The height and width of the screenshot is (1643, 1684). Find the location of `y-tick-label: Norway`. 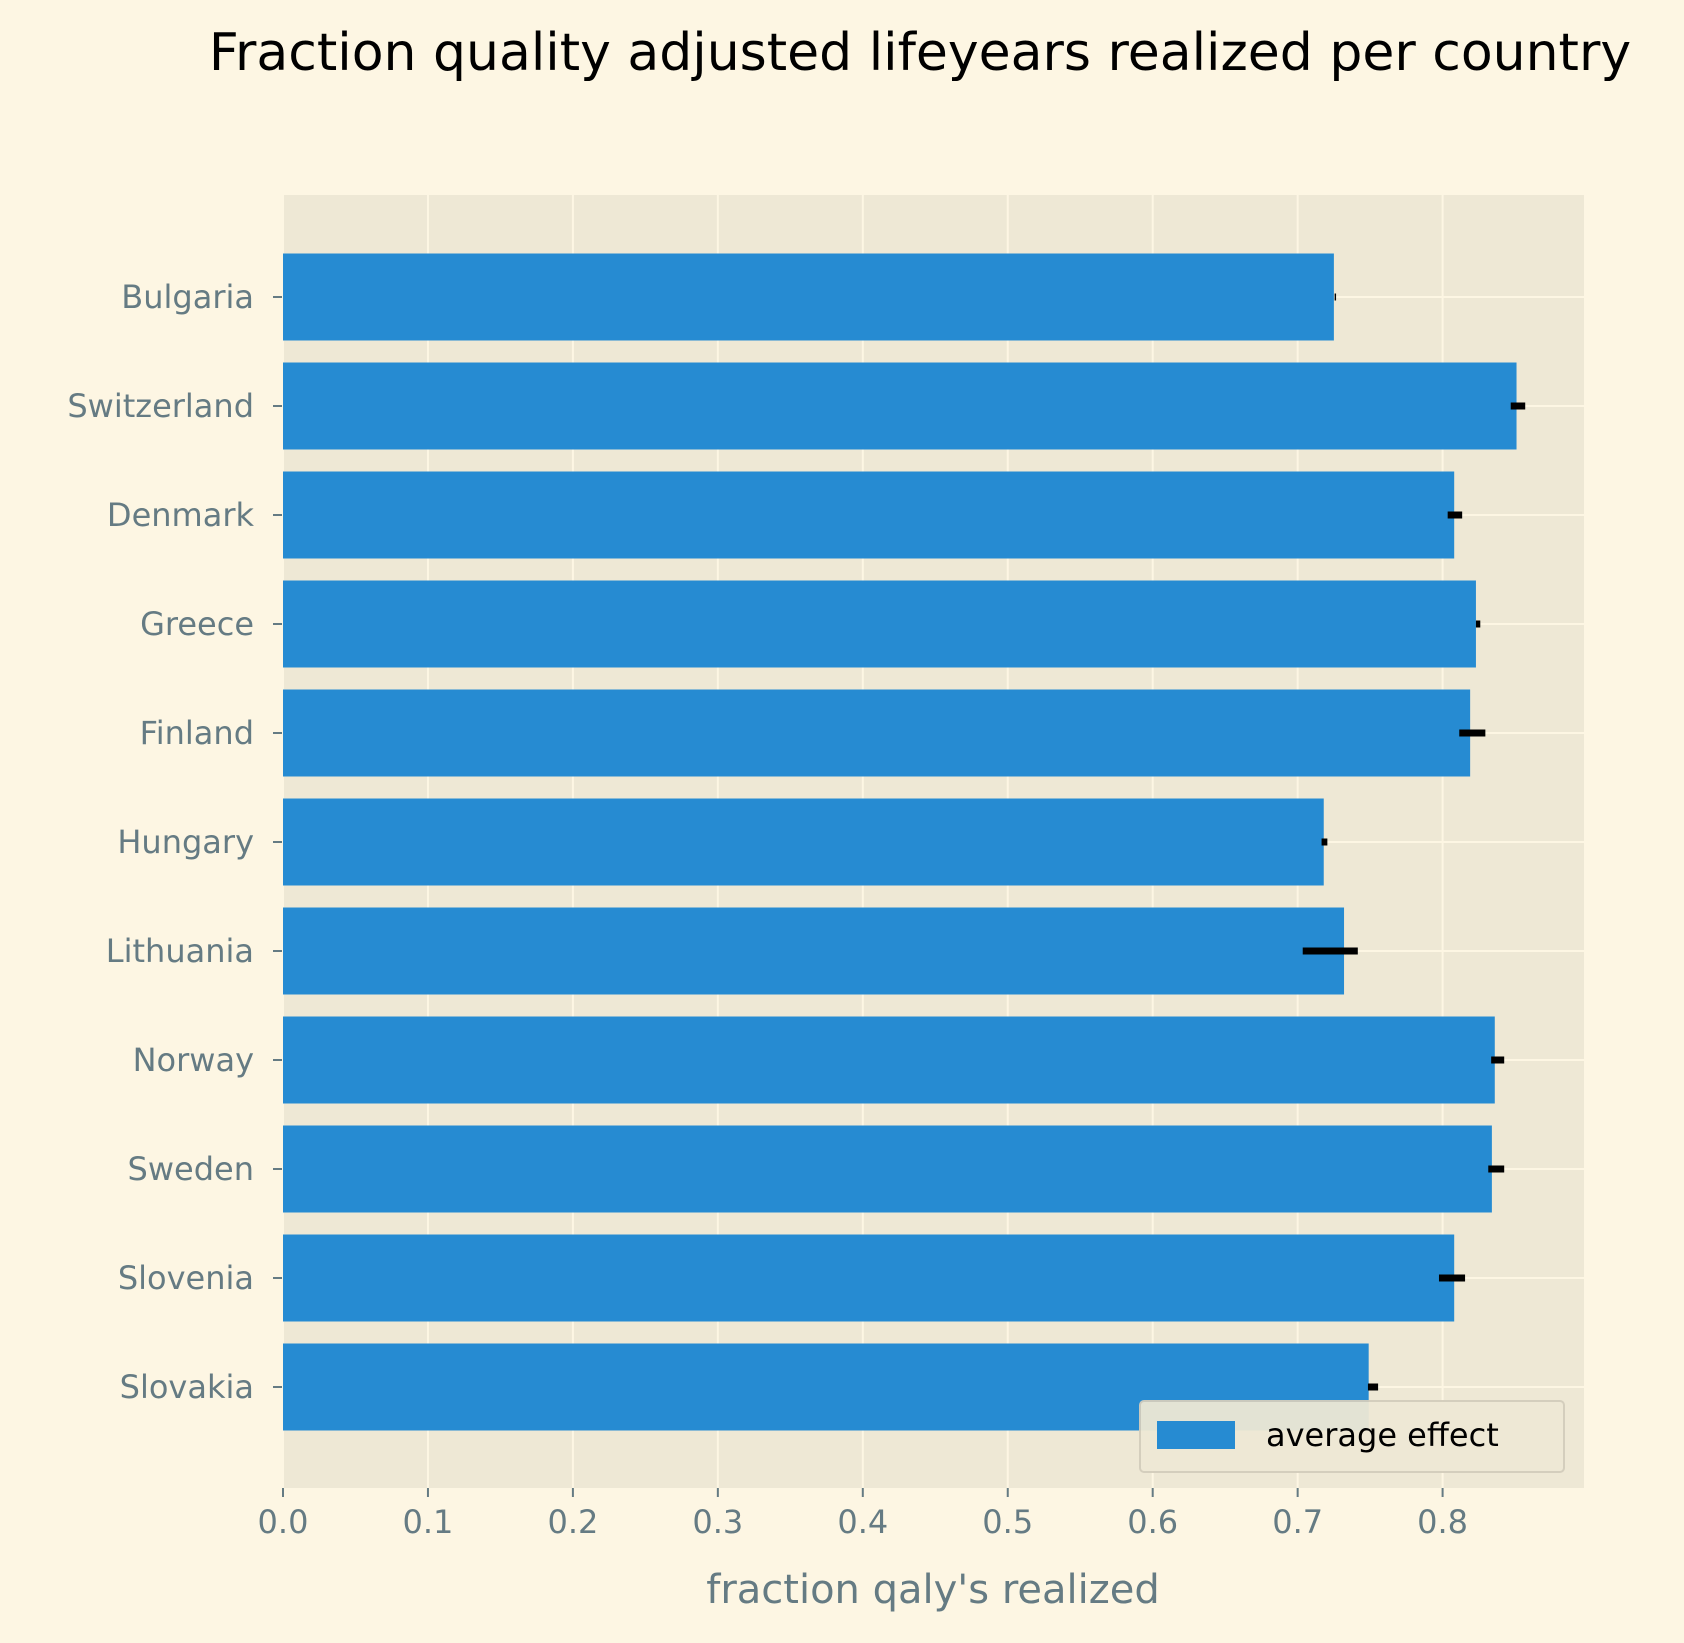

y-tick-label: Norway is located at coordinates (193, 1060).